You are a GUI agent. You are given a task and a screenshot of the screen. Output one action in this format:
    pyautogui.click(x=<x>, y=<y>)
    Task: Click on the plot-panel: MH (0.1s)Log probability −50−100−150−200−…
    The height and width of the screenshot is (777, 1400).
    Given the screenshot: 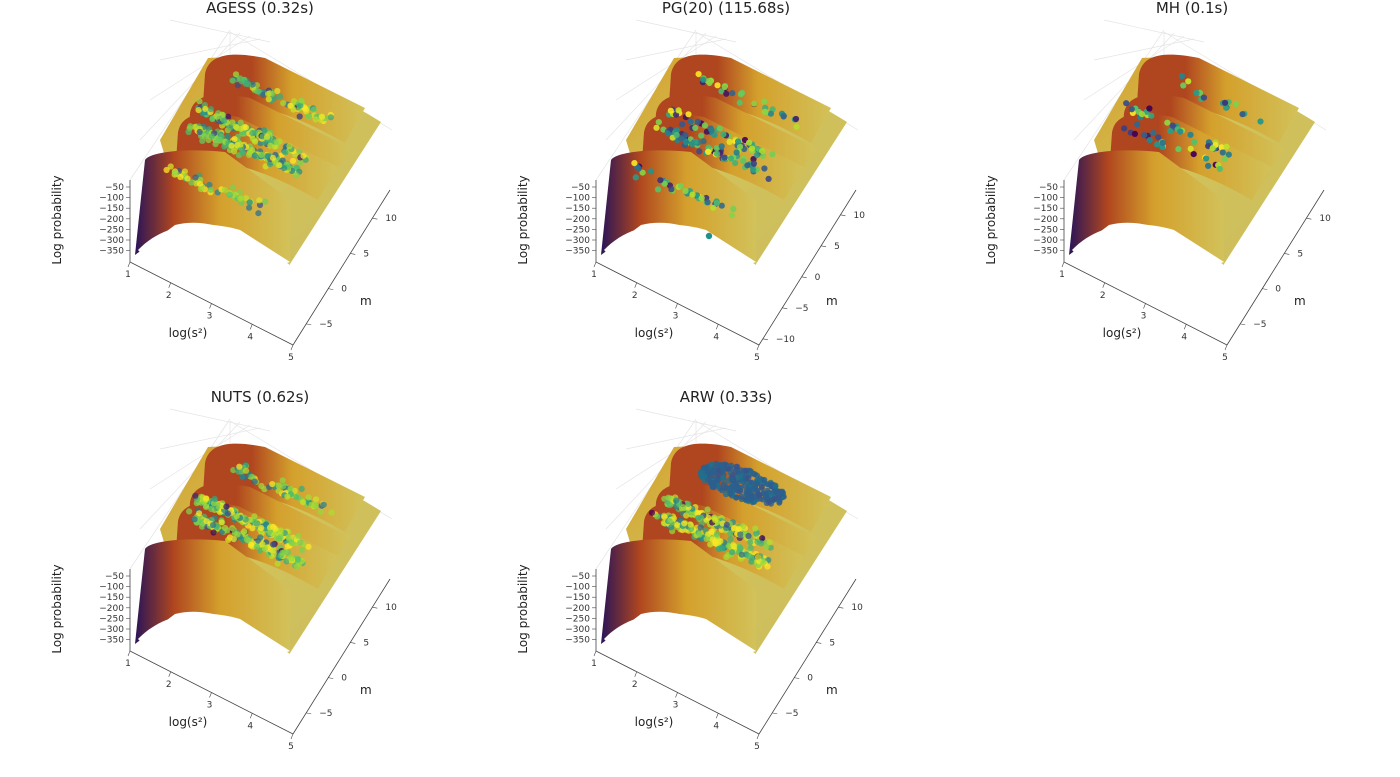 What is the action you would take?
    pyautogui.click(x=1157, y=181)
    